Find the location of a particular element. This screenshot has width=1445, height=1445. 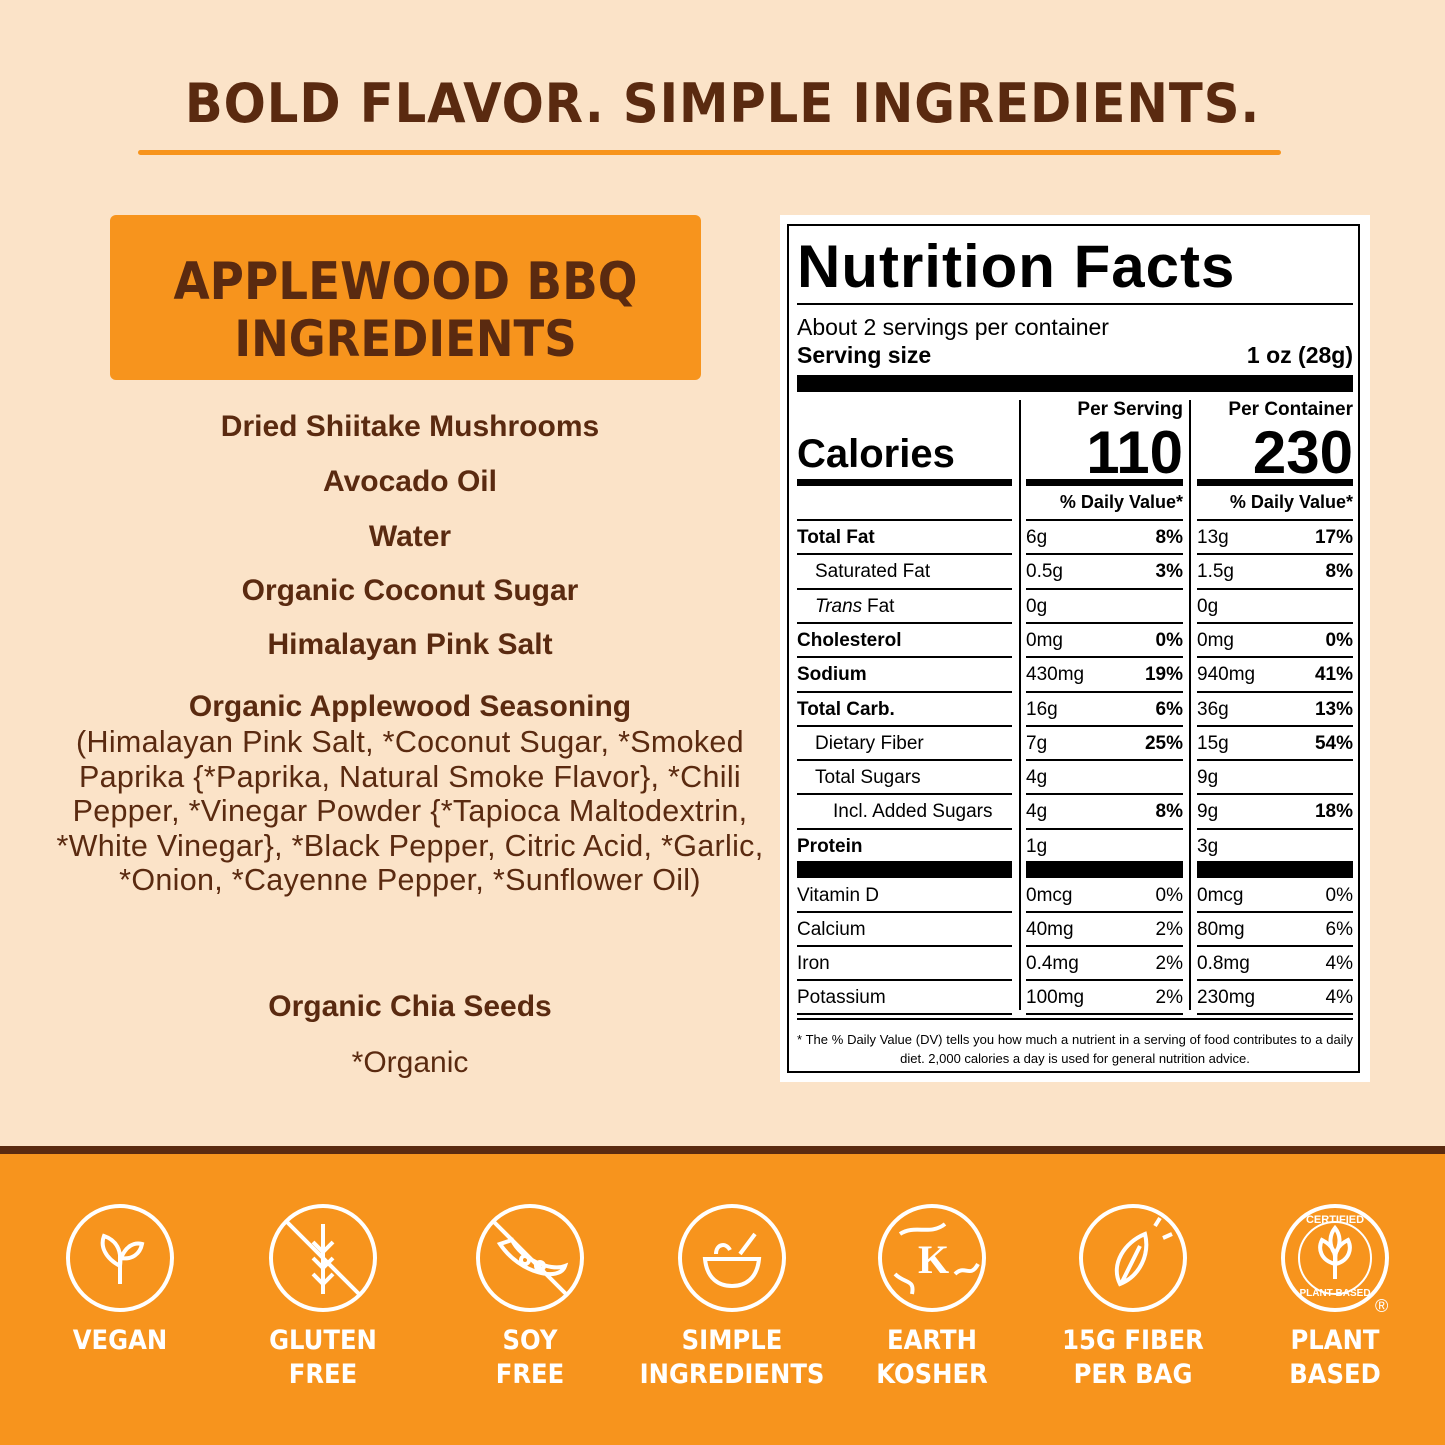

badge-icons is located at coordinates (727, 1258).